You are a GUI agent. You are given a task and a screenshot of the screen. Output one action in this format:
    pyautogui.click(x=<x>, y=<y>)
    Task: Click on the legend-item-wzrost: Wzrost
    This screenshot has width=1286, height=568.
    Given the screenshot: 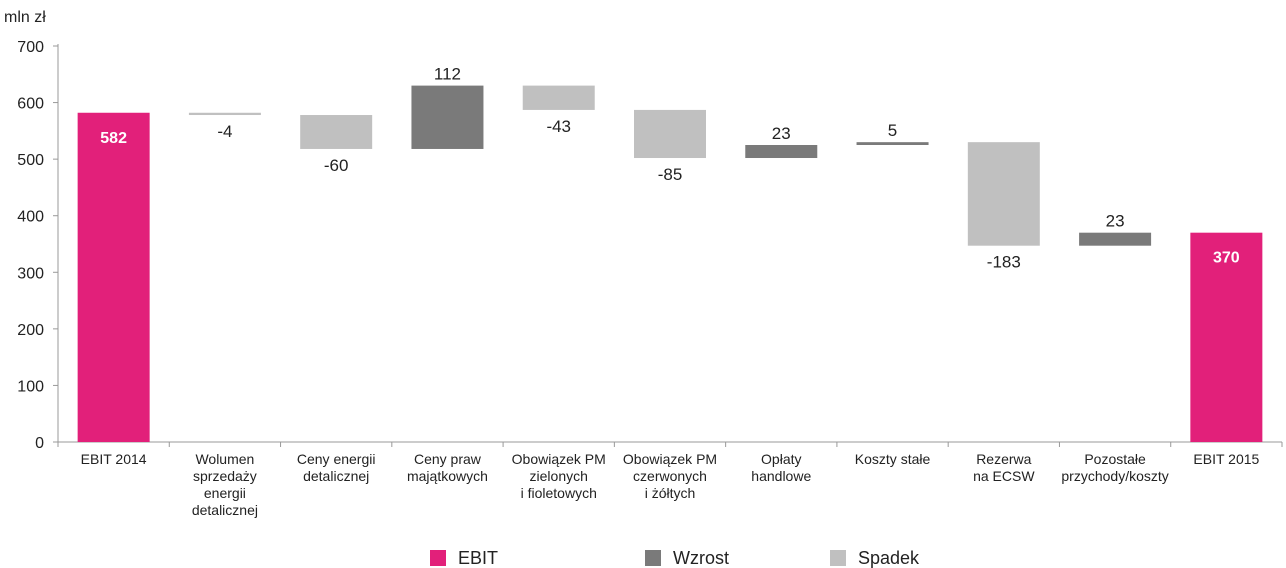 What is the action you would take?
    pyautogui.click(x=687, y=558)
    